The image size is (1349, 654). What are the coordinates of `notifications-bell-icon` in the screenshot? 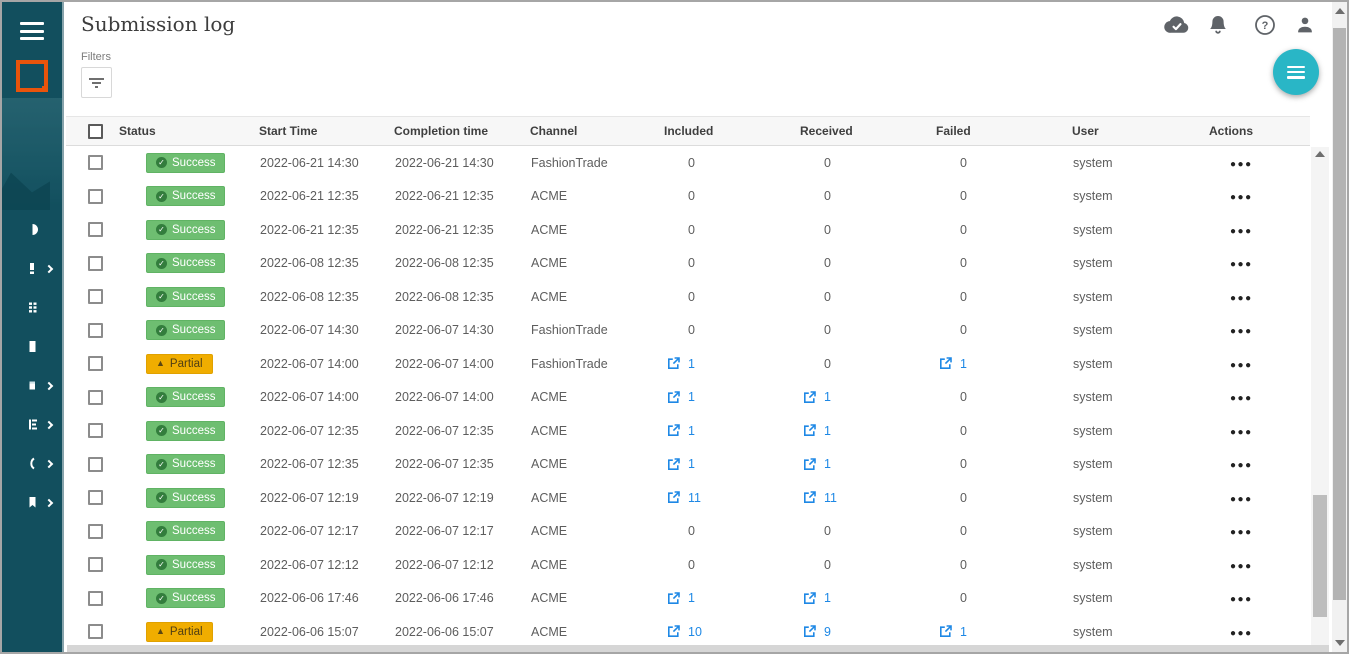 It's located at (1218, 25).